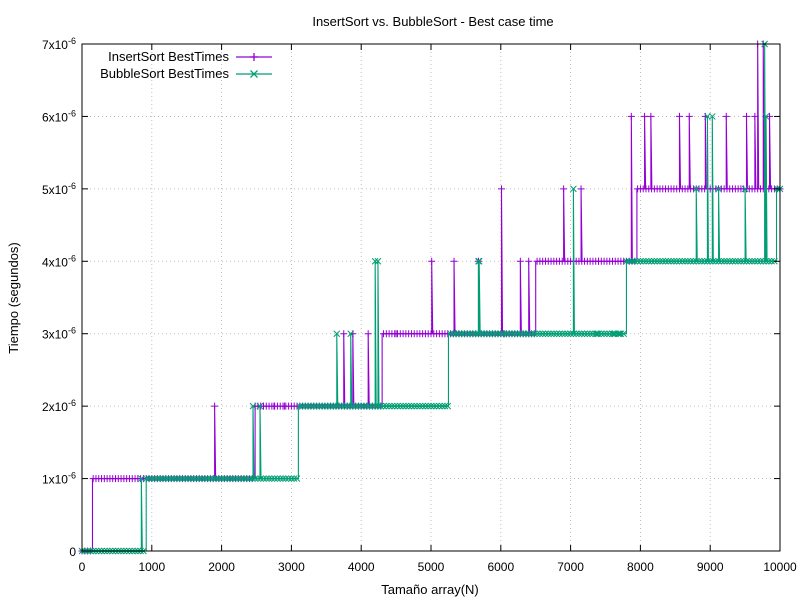  What do you see at coordinates (151, 567) in the screenshot?
I see `x-tick-label: 1000` at bounding box center [151, 567].